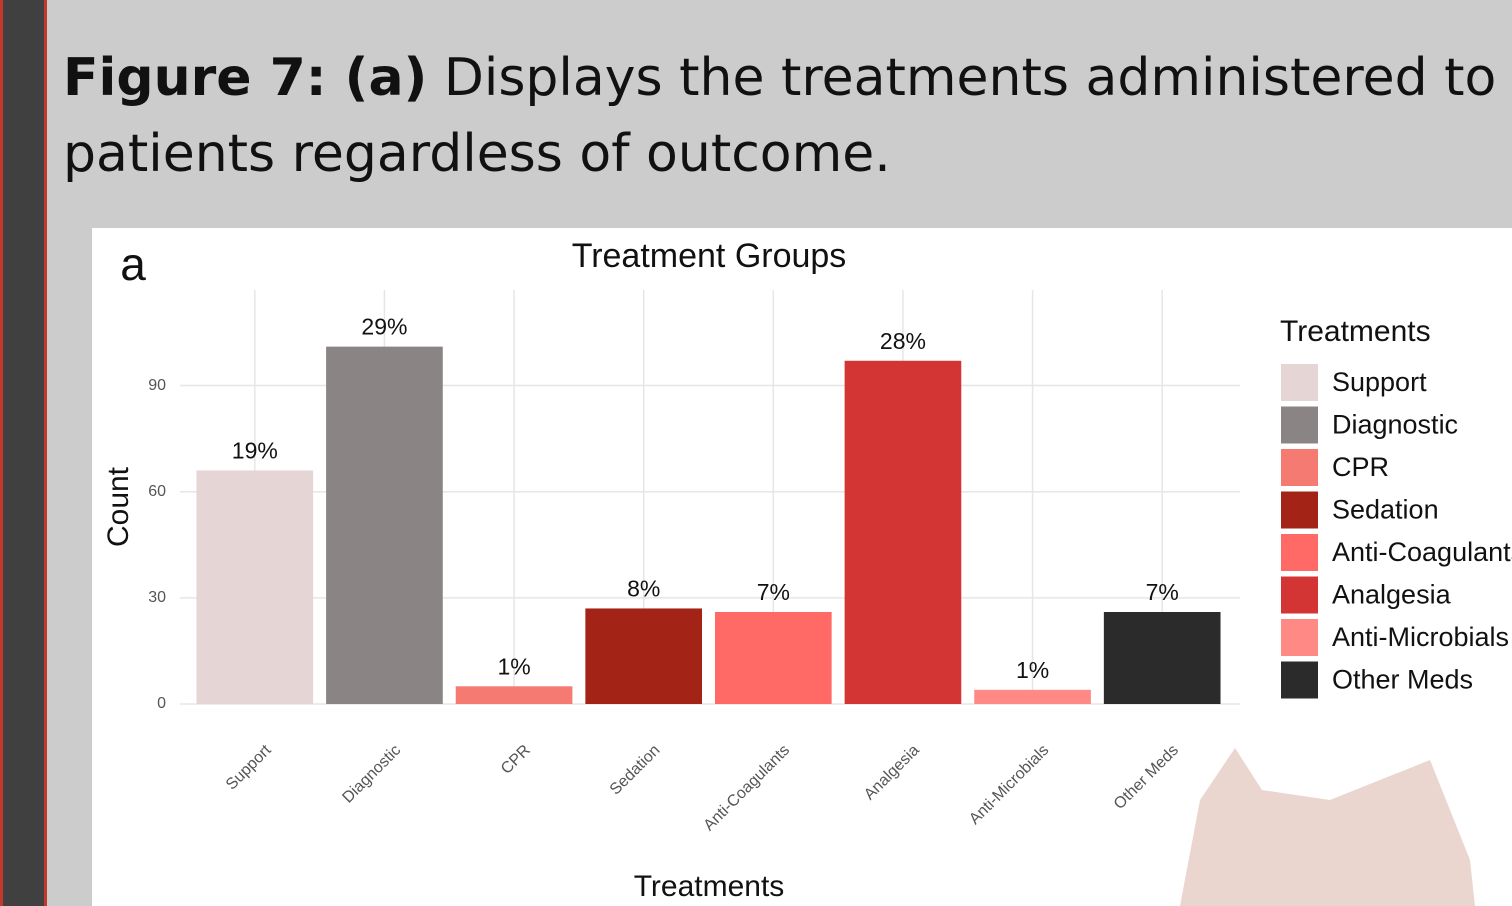  Describe the element at coordinates (709, 886) in the screenshot. I see `x-axis-label: Treatments` at that location.